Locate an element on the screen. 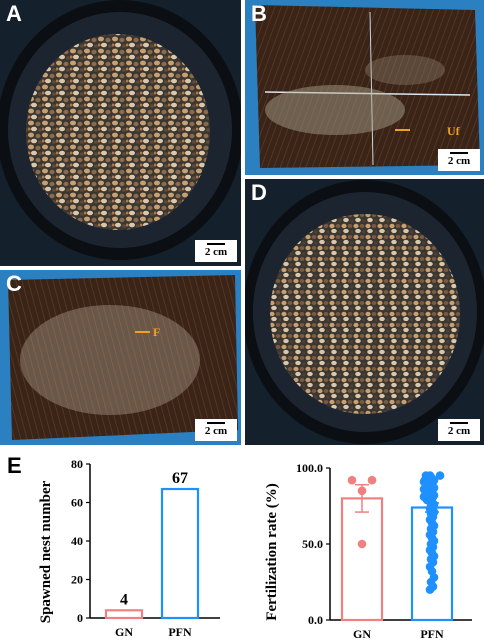 This screenshot has width=484, height=644. chart1-x-label-gn: GN is located at coordinates (124, 632).